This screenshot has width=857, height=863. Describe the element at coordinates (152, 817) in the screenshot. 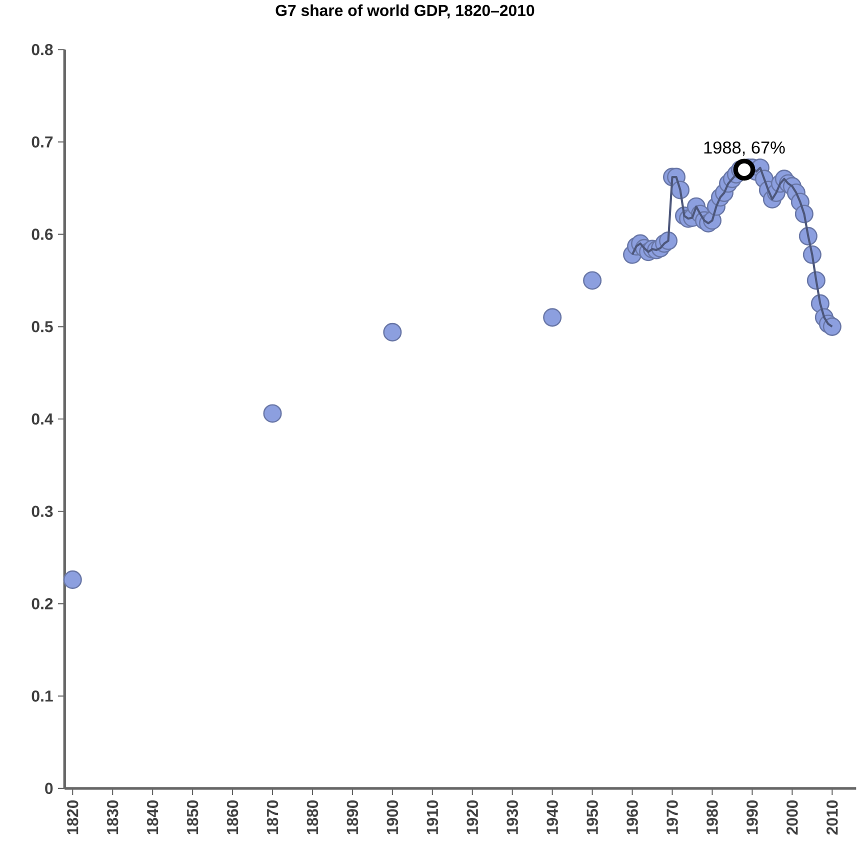

I see `x-tick-label: 1840` at that location.